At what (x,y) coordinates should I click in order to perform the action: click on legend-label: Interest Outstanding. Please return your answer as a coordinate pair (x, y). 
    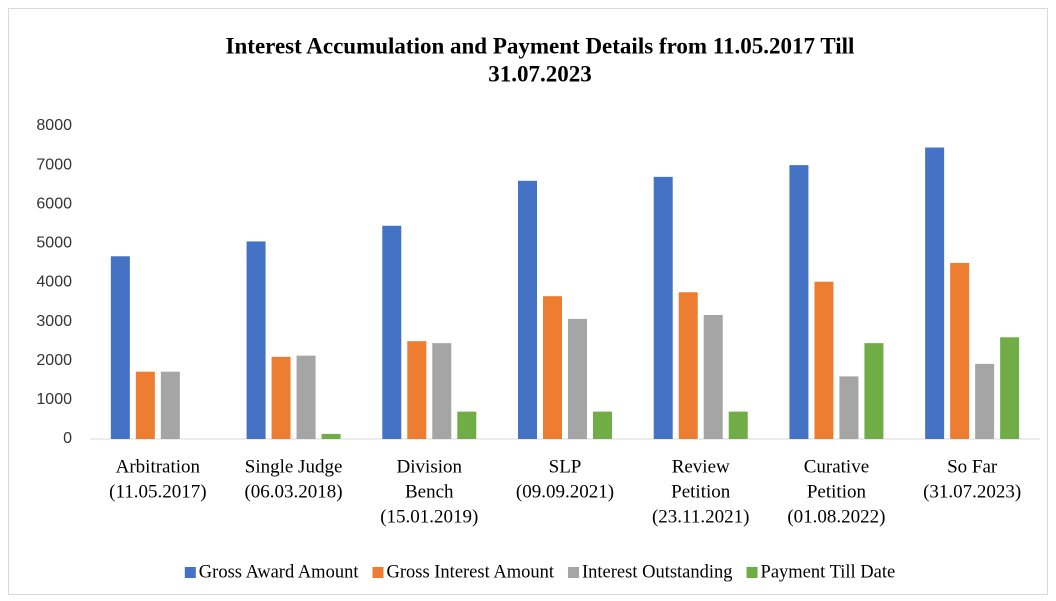
    Looking at the image, I should click on (657, 572).